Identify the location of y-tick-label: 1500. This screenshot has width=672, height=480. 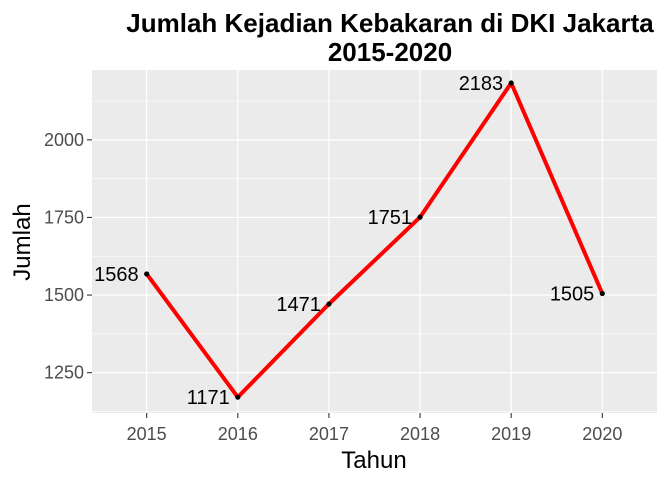
(64, 295).